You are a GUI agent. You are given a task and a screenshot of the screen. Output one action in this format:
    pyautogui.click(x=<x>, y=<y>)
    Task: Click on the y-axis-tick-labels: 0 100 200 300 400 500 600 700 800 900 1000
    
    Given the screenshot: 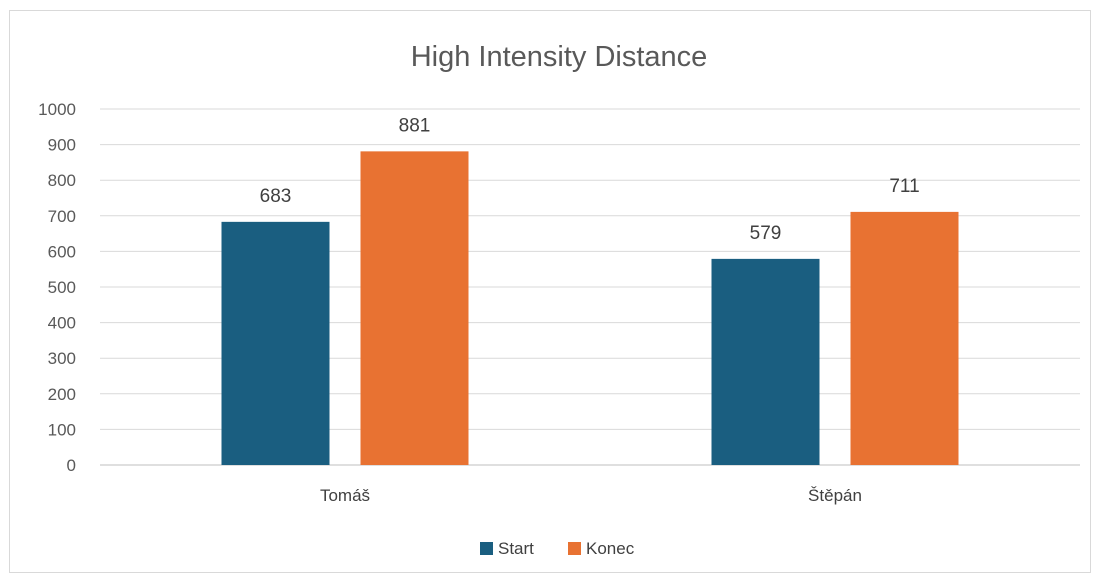 What is the action you would take?
    pyautogui.click(x=57, y=287)
    